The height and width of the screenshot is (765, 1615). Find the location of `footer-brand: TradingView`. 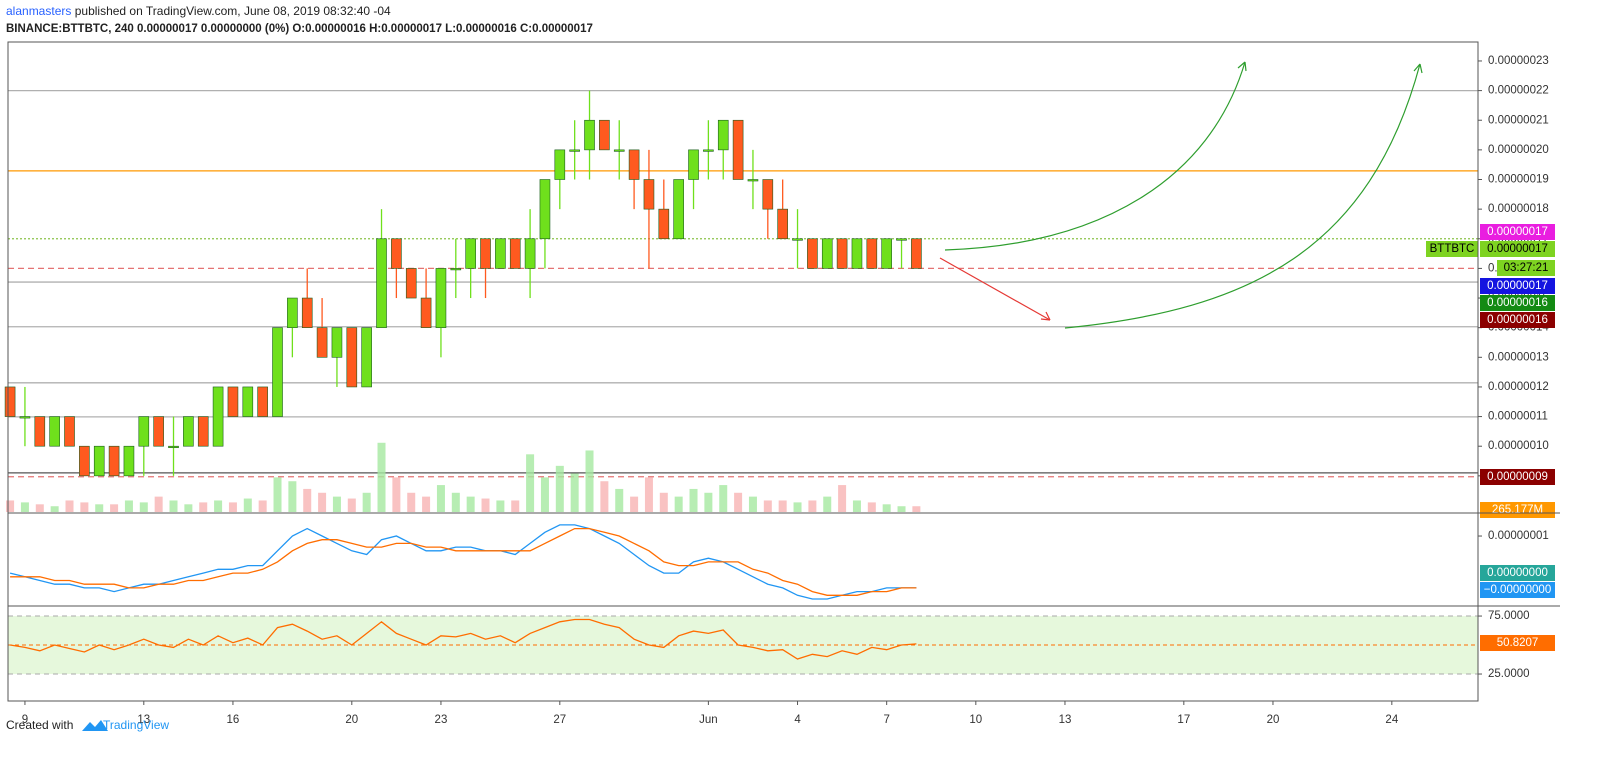

footer-brand: TradingView is located at coordinates (136, 725).